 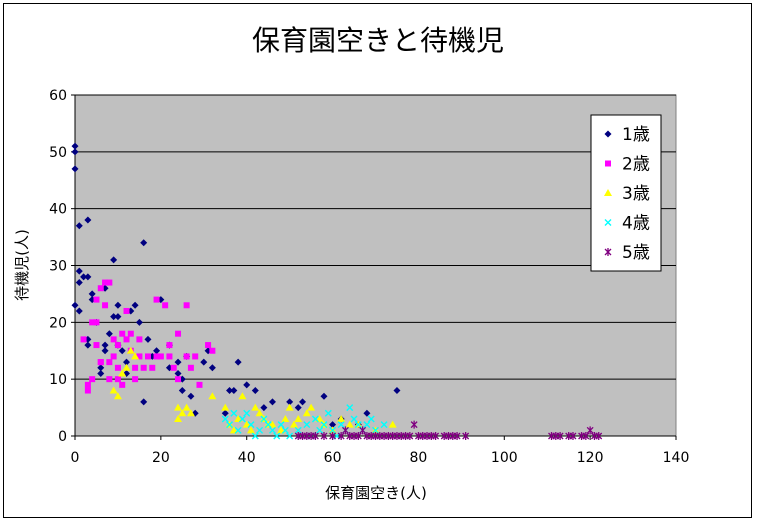 What do you see at coordinates (636, 253) in the screenshot?
I see `legend-entry: 5歳` at bounding box center [636, 253].